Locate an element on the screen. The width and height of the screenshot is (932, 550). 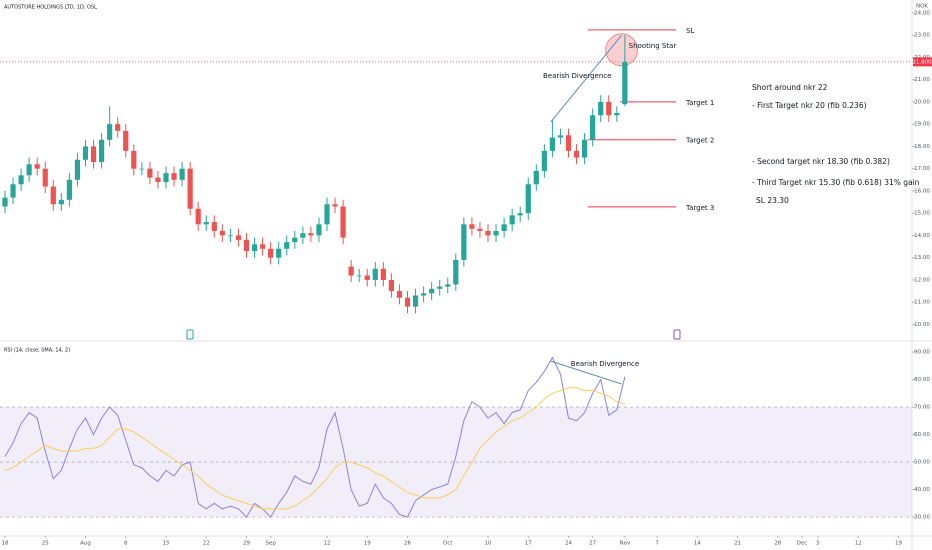
x-tick-label: 28 is located at coordinates (777, 544).